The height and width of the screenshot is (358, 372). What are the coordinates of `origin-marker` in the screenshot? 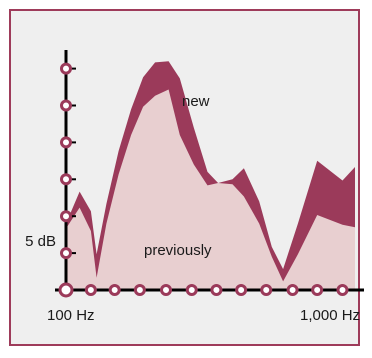 It's located at (66, 290).